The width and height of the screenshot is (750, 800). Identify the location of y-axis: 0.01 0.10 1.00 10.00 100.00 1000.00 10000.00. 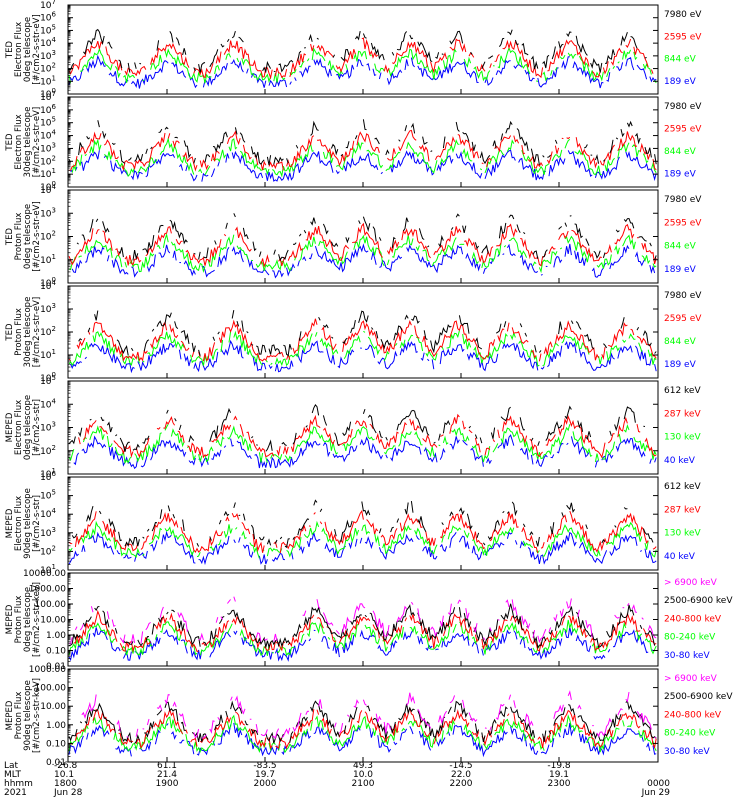
(340, 620).